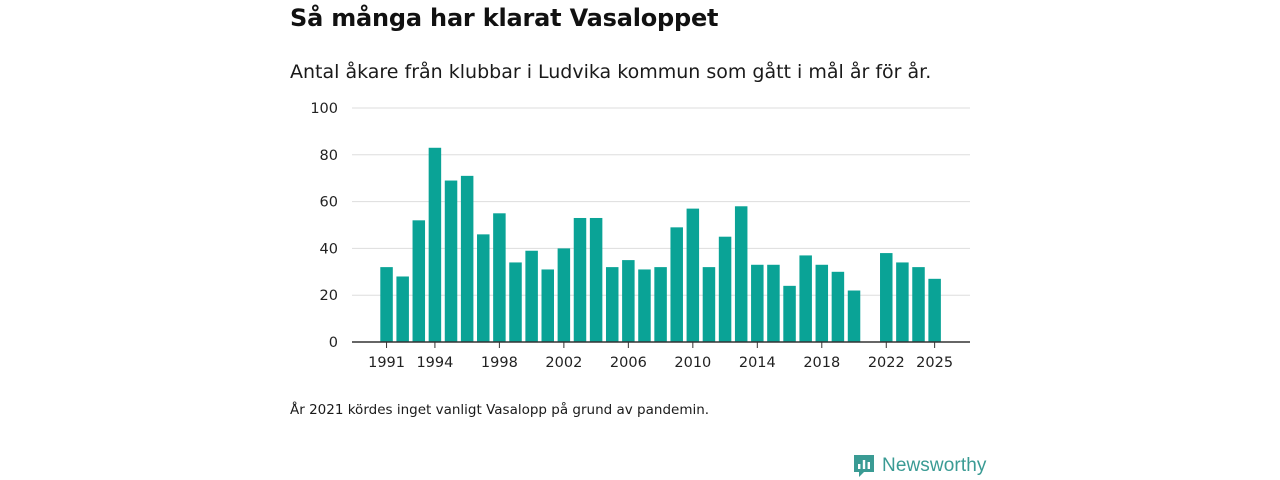 This screenshot has width=1280, height=480. I want to click on bar-2013, so click(741, 274).